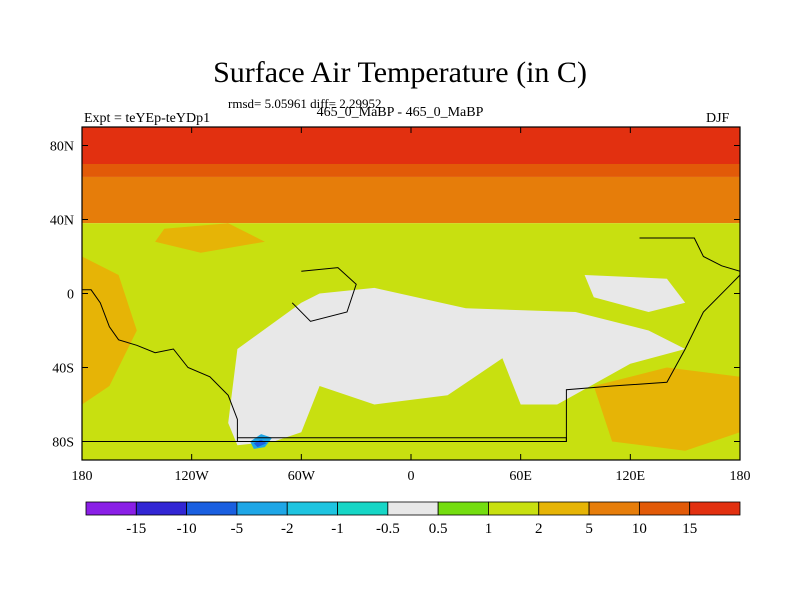  Describe the element at coordinates (210, 238) in the screenshot. I see `region-yellow-north-patch` at that location.